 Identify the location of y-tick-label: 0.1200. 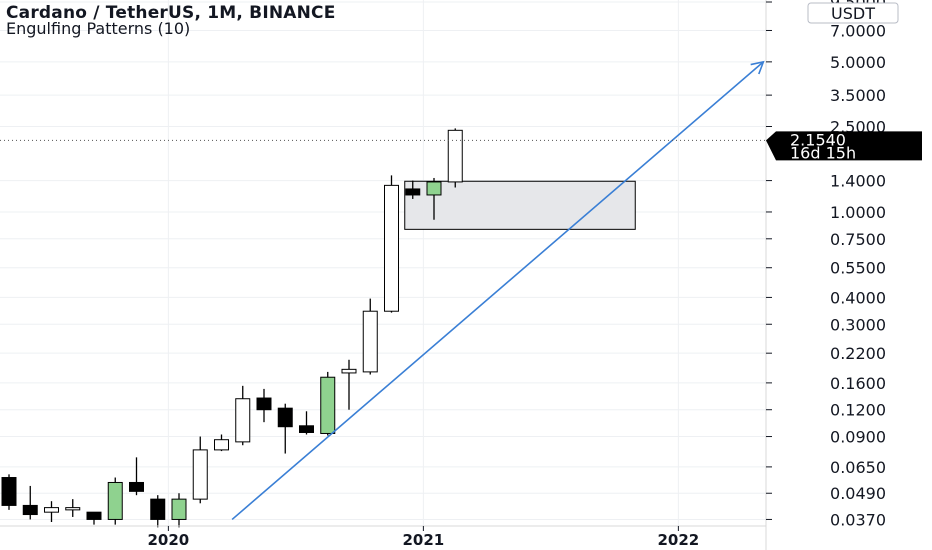
(858, 410).